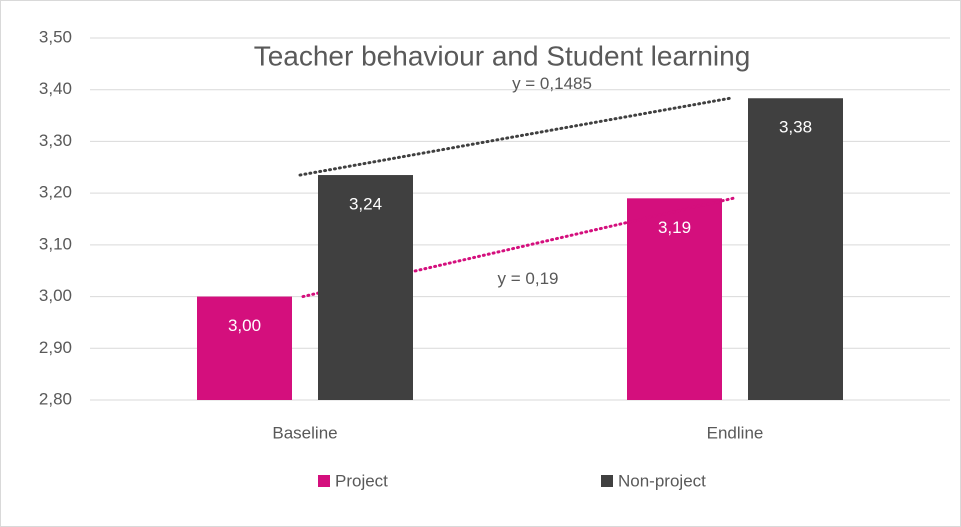 This screenshot has height=527, width=961. What do you see at coordinates (515, 136) in the screenshot?
I see `trendline` at bounding box center [515, 136].